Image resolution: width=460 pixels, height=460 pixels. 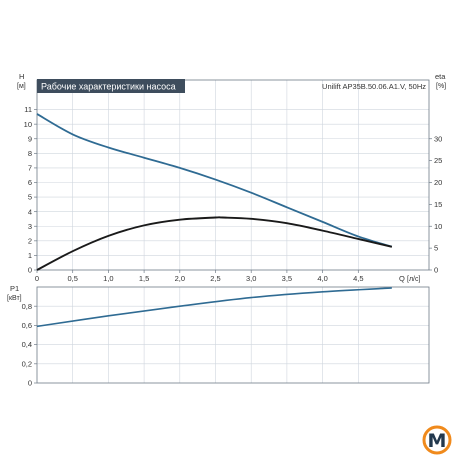 I want to click on pump-model-label: Unilift AP35B.50.06.A1.V, 50Hz, so click(x=374, y=86).